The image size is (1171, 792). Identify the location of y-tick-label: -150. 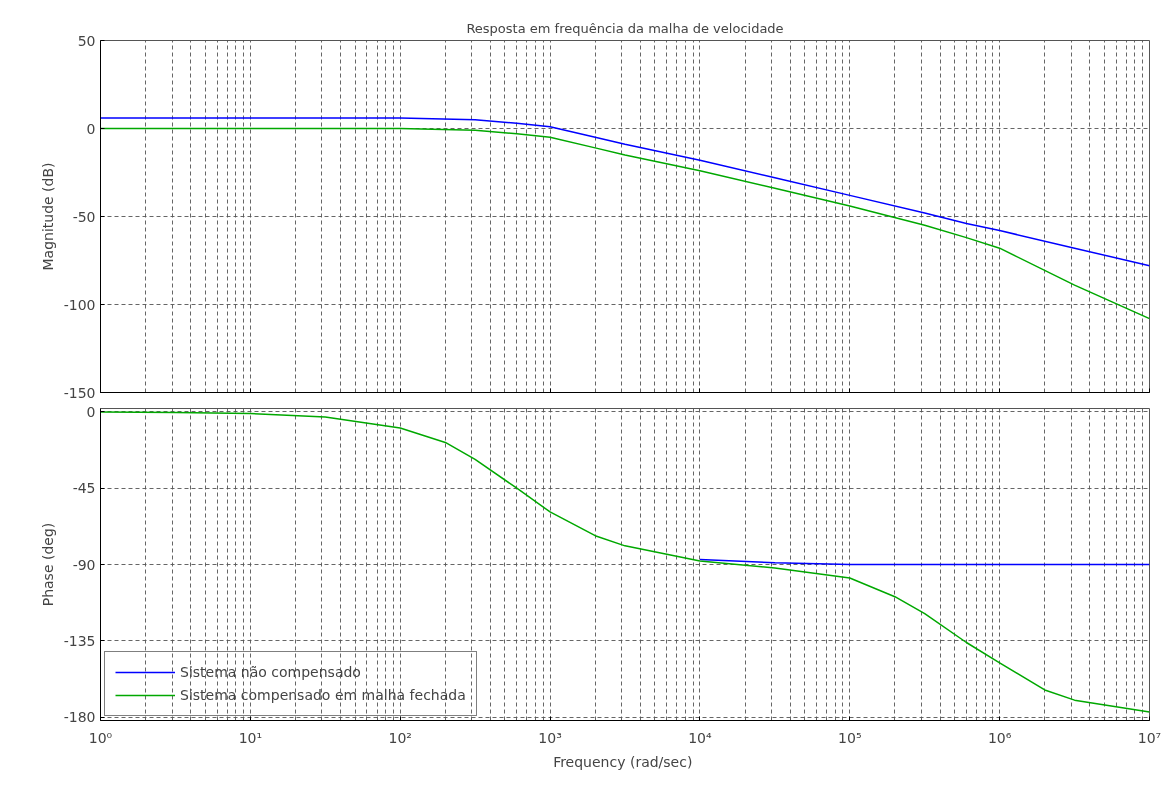
(79, 392).